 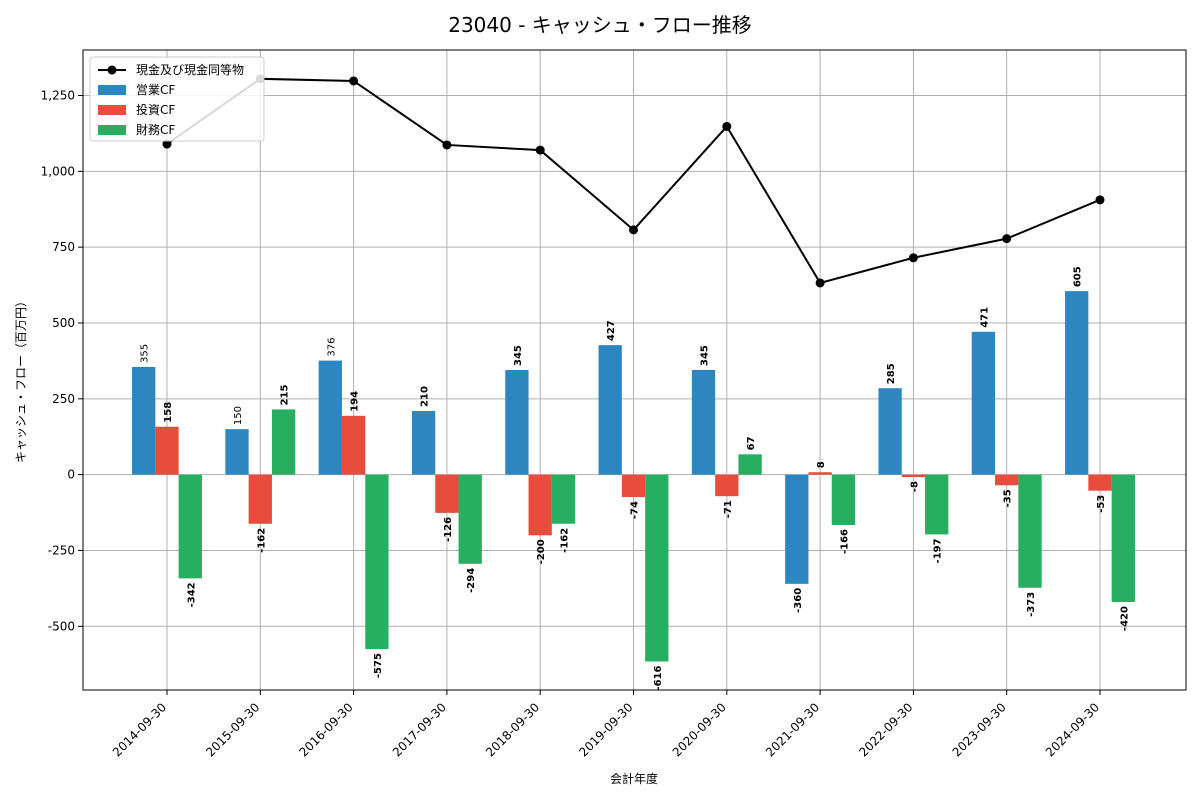 I want to click on x-tick-label: 2018-09-30, so click(x=512, y=729).